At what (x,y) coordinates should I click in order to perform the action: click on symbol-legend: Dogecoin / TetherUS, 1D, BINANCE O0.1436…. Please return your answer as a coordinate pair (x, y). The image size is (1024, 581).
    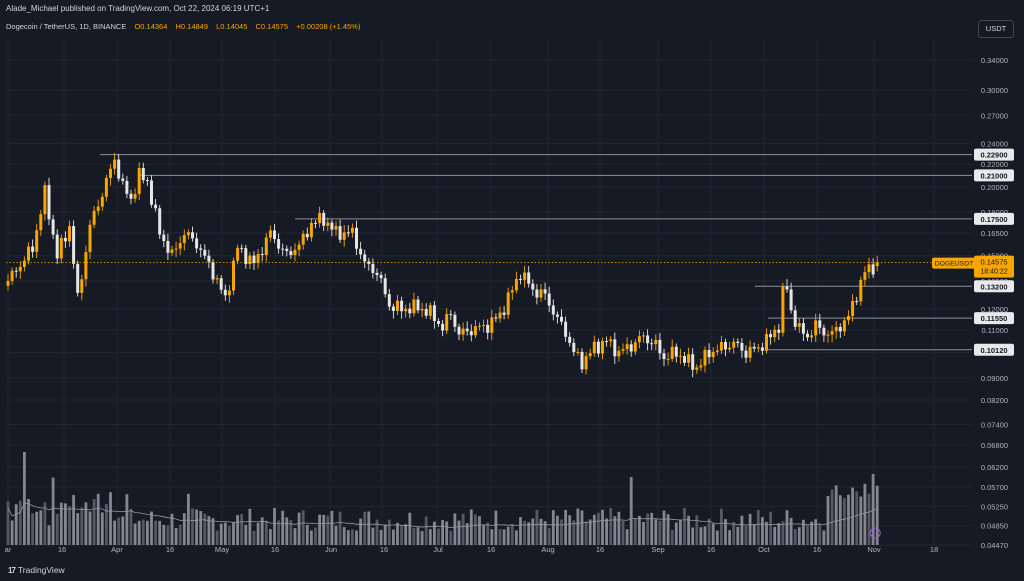
    Looking at the image, I should click on (183, 26).